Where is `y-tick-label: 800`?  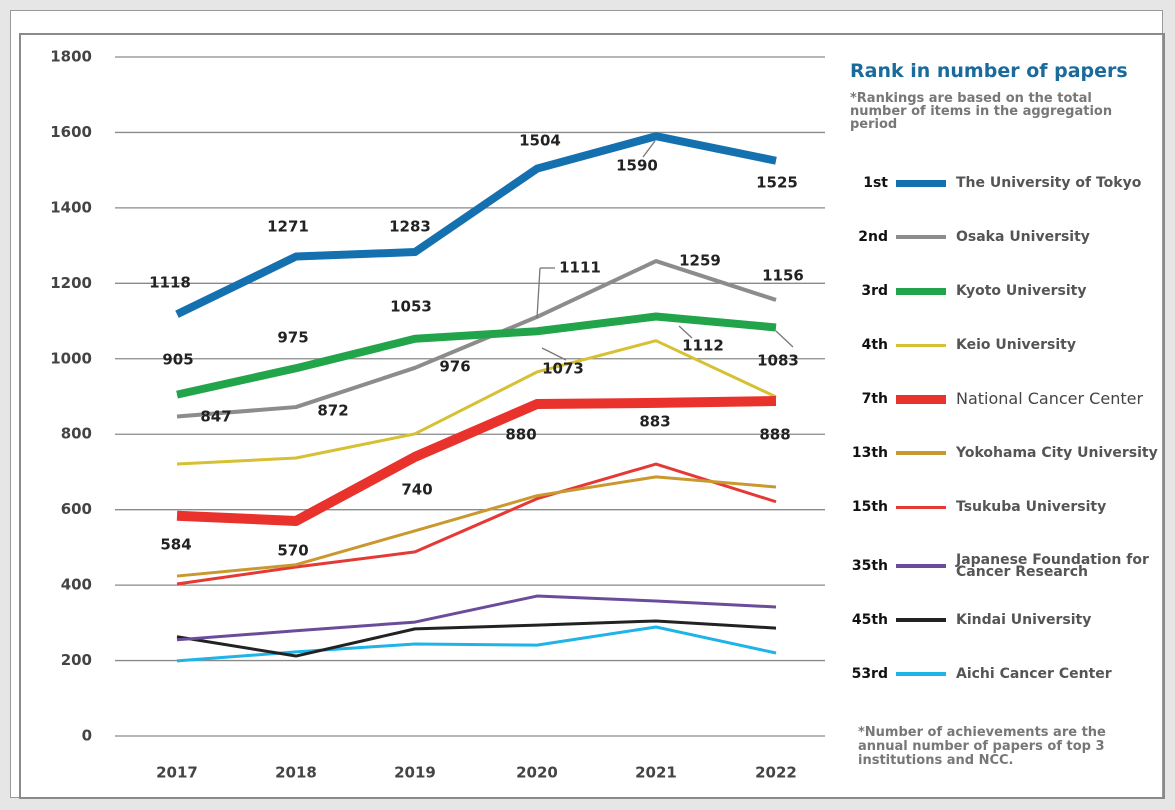
y-tick-label: 800 is located at coordinates (76, 434).